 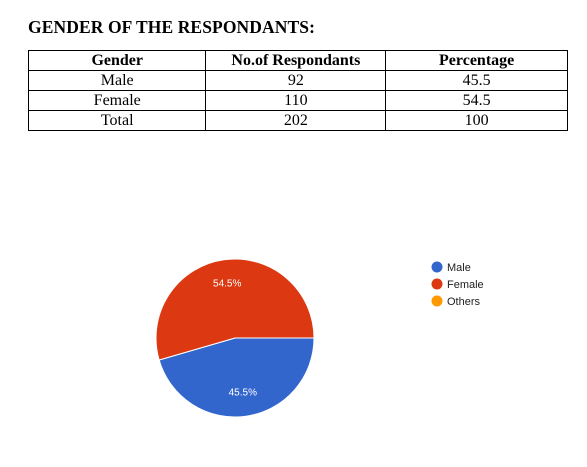 I want to click on pie-slice-male, so click(x=236, y=377).